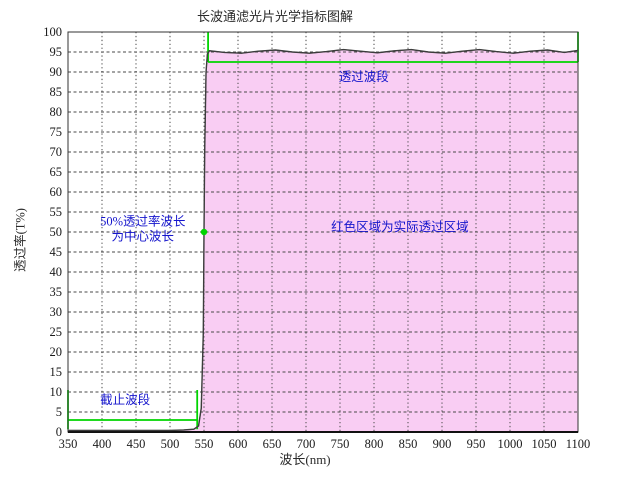  Describe the element at coordinates (476, 444) in the screenshot. I see `x-tick-label: 950` at that location.